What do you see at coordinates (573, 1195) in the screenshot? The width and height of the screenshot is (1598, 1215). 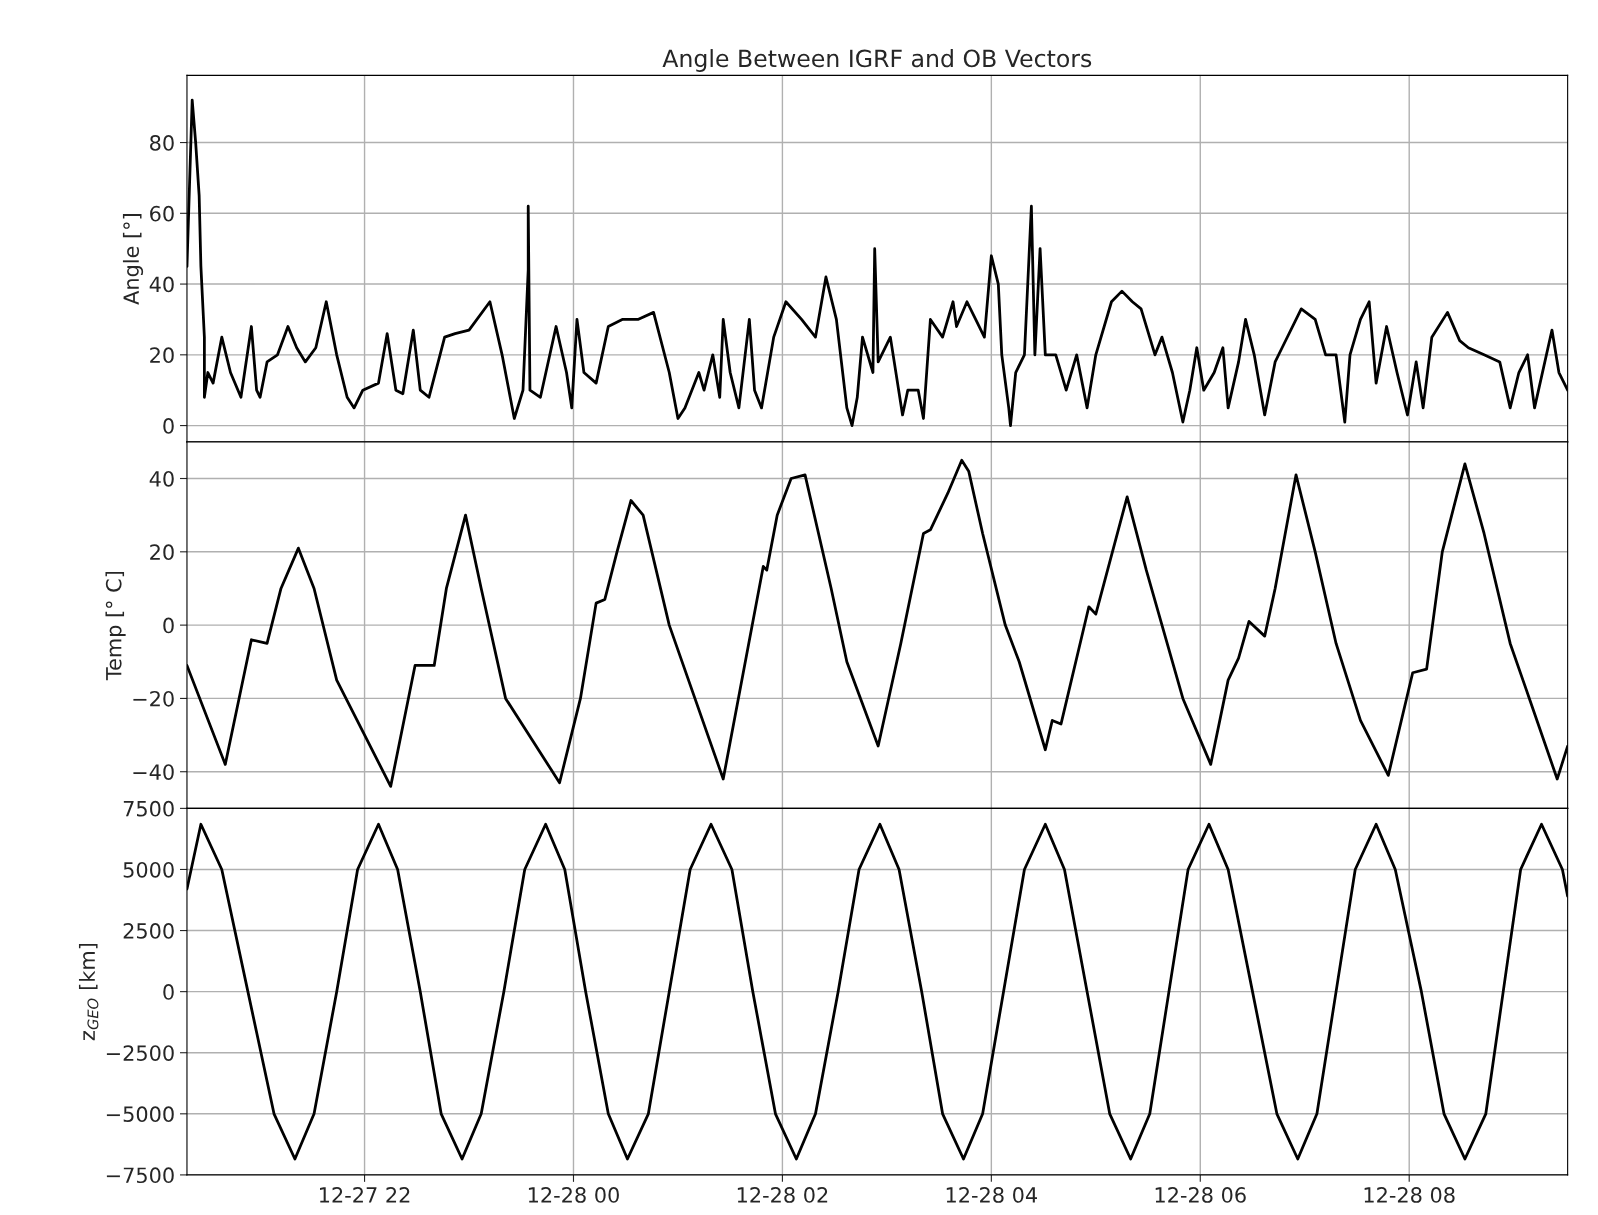 I see `x-tick-label: 12-28 00` at bounding box center [573, 1195].